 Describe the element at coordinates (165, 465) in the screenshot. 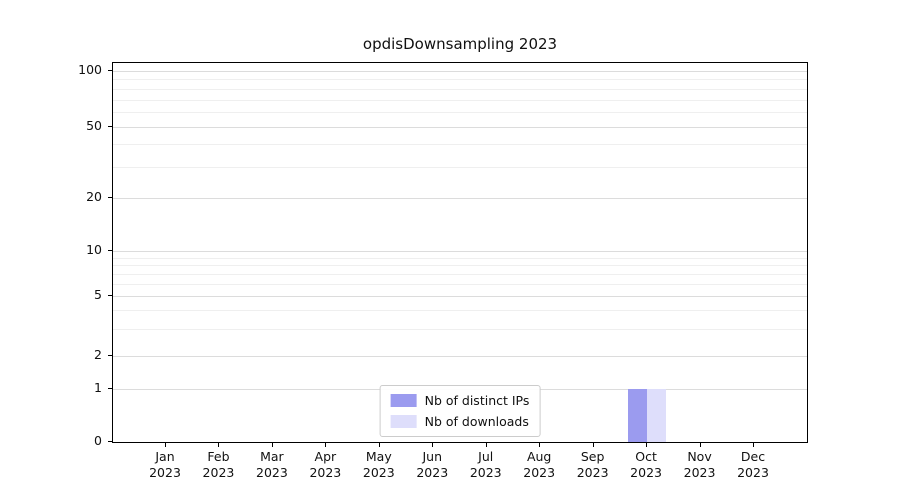

I see `x-tick-label: Jan 2023` at that location.